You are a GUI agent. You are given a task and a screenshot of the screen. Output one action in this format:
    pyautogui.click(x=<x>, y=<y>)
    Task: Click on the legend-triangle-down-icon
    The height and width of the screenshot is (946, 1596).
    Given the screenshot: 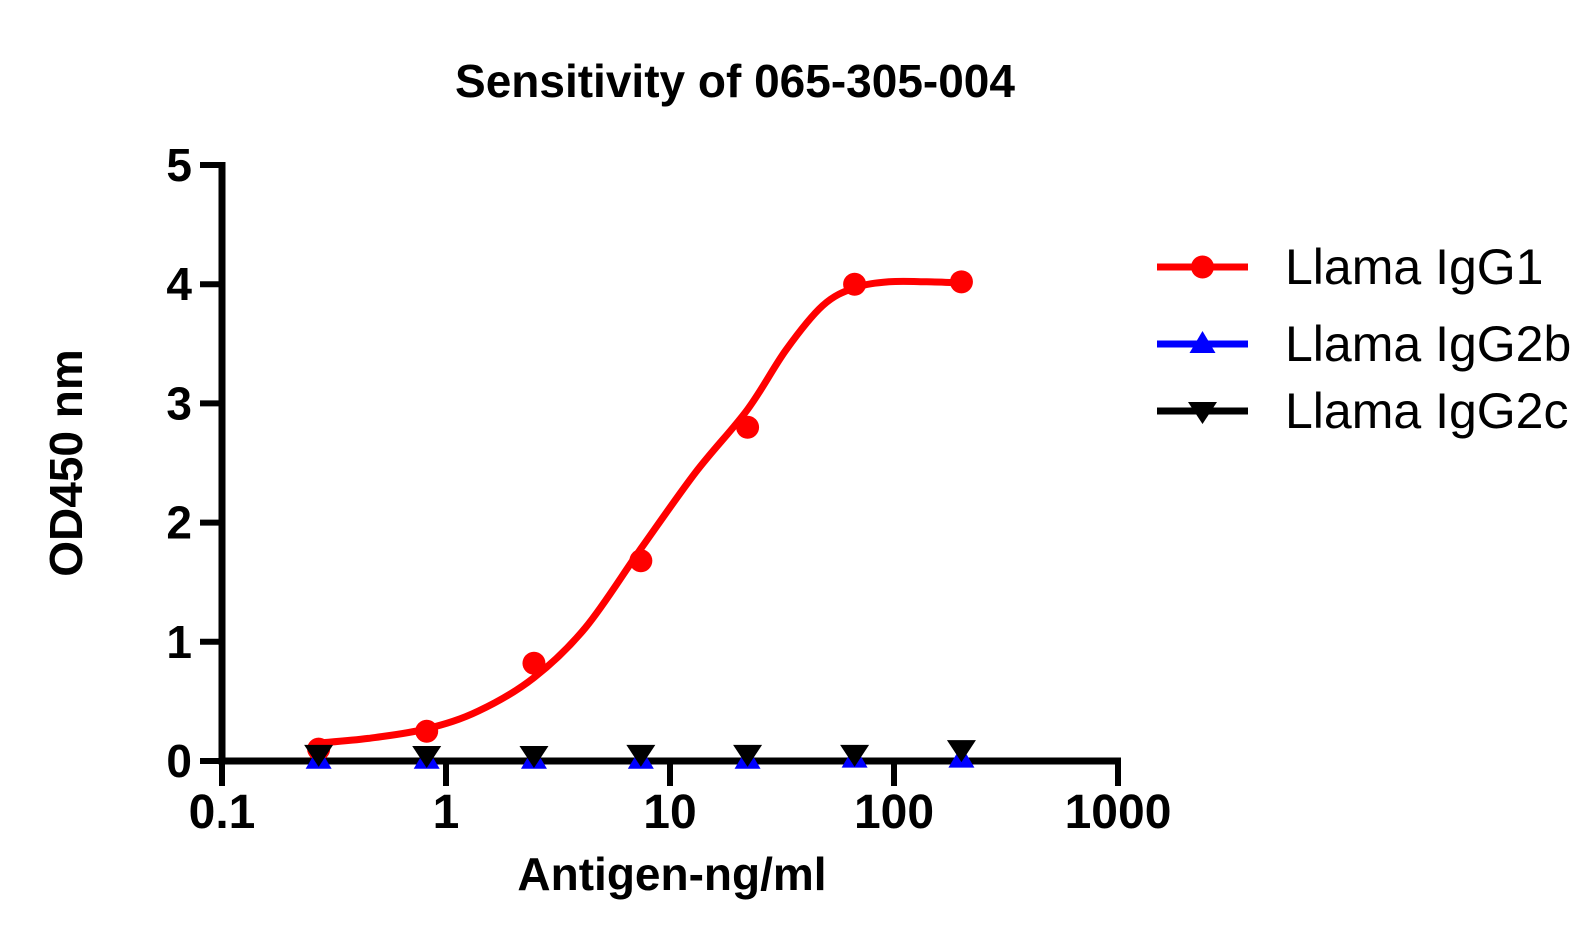 What is the action you would take?
    pyautogui.click(x=1202, y=413)
    